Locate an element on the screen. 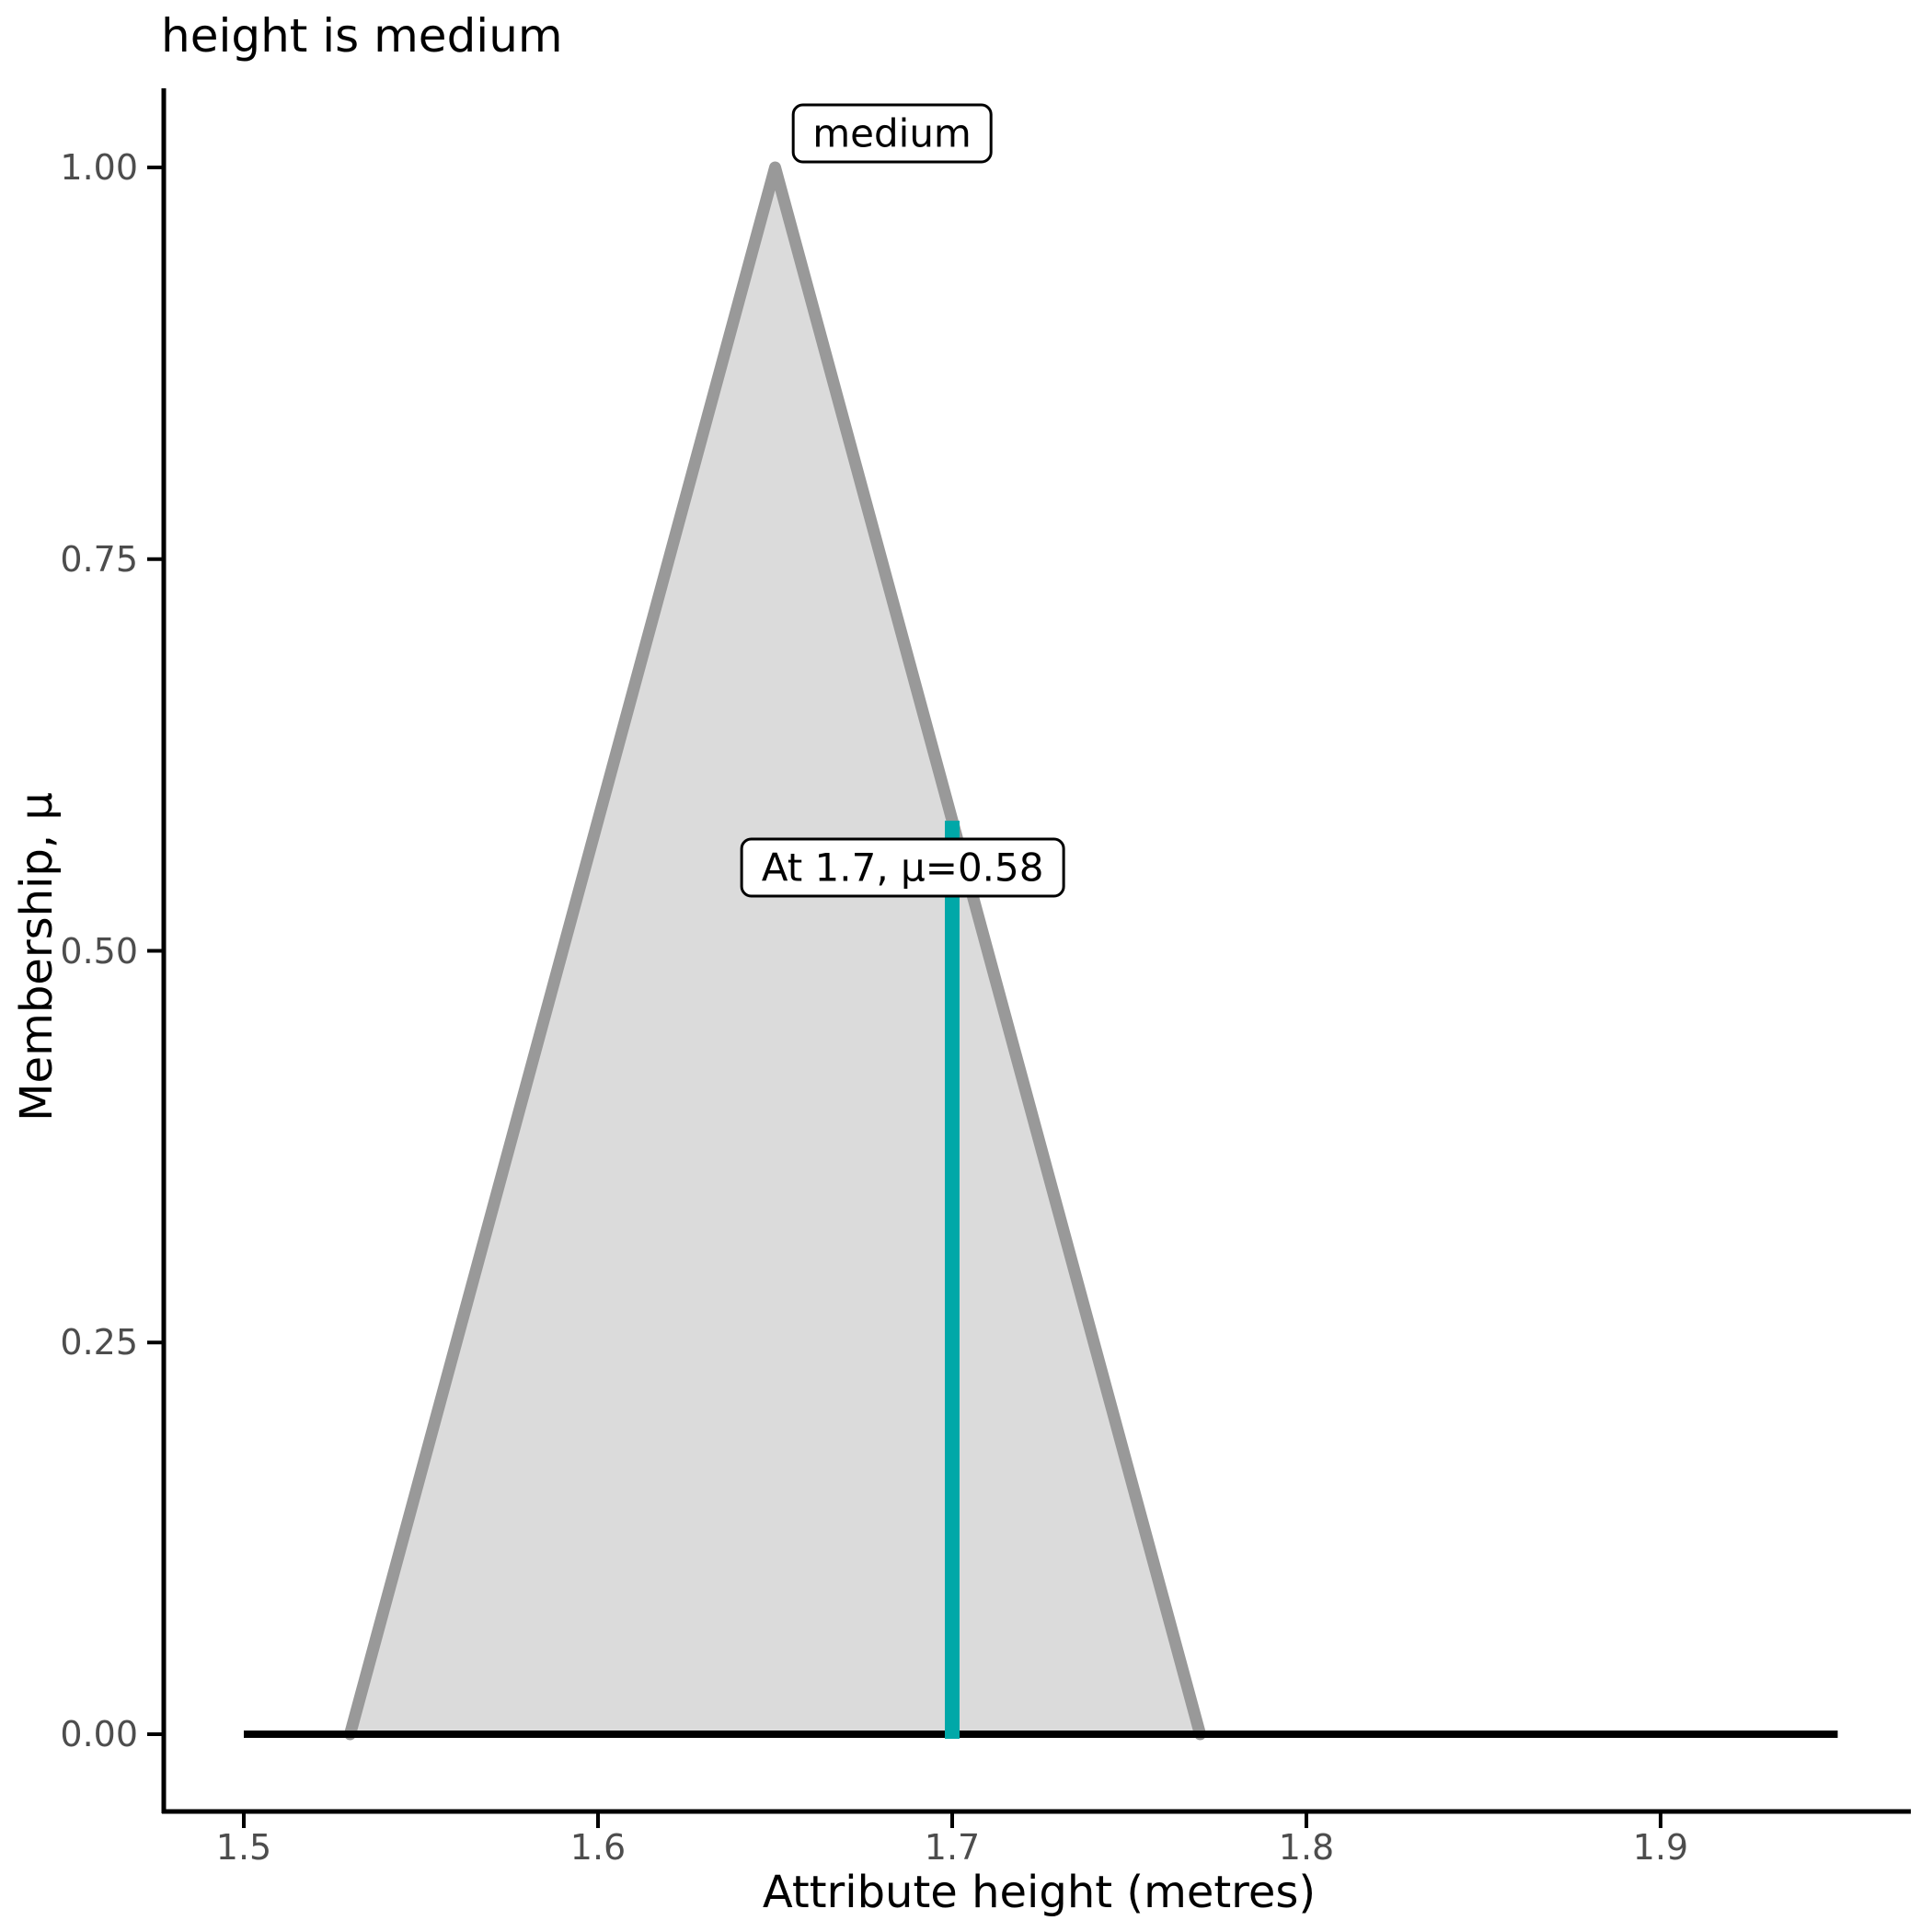 This screenshot has height=1932, width=1932. x-tick-label: 1.8 is located at coordinates (1306, 1847).